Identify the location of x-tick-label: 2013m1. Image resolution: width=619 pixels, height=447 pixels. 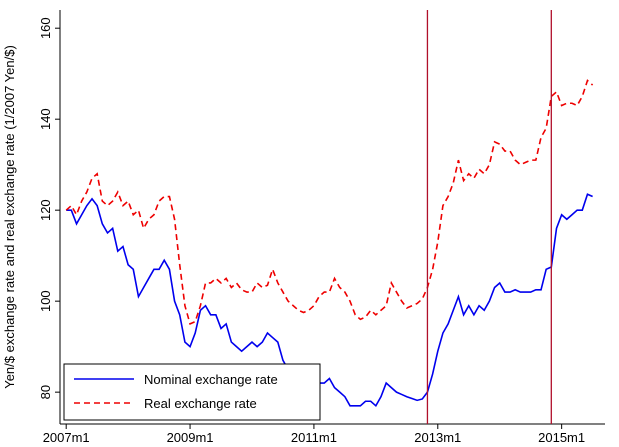
(437, 437).